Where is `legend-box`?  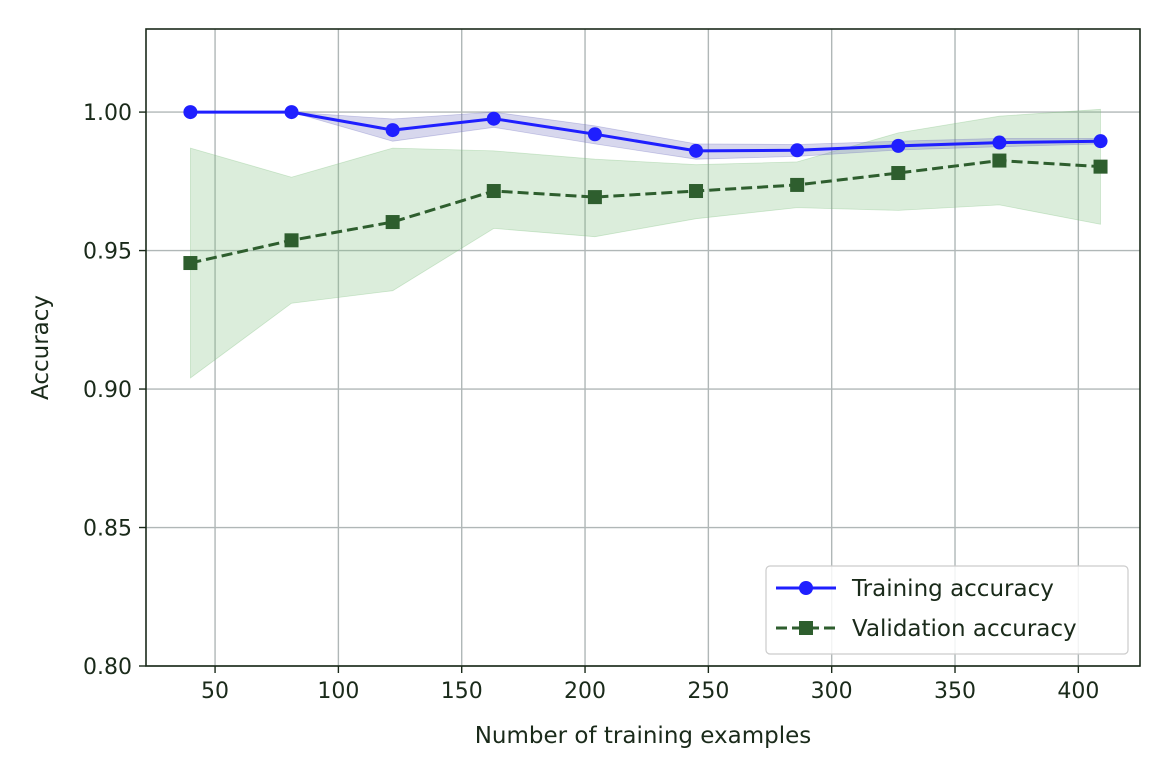 legend-box is located at coordinates (947, 610).